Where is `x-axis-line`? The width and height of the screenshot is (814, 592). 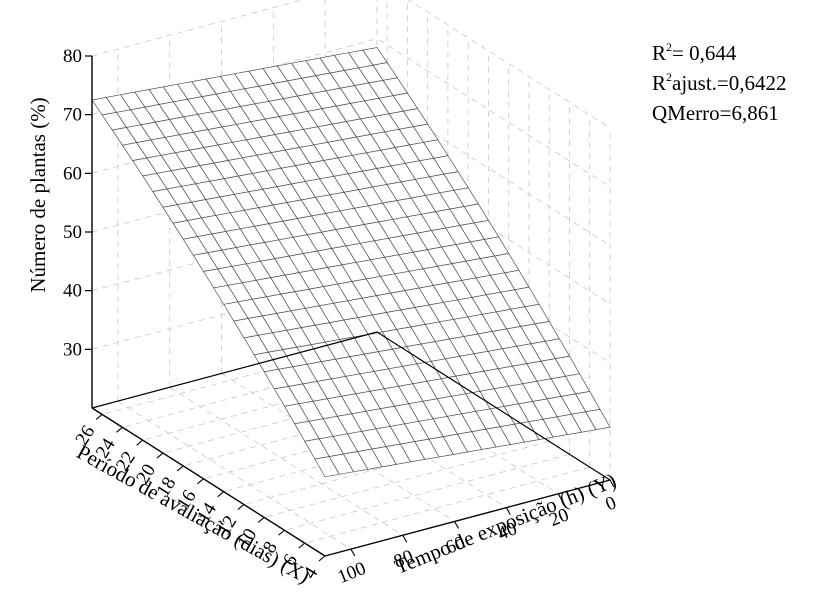
x-axis-line is located at coordinates (208, 482).